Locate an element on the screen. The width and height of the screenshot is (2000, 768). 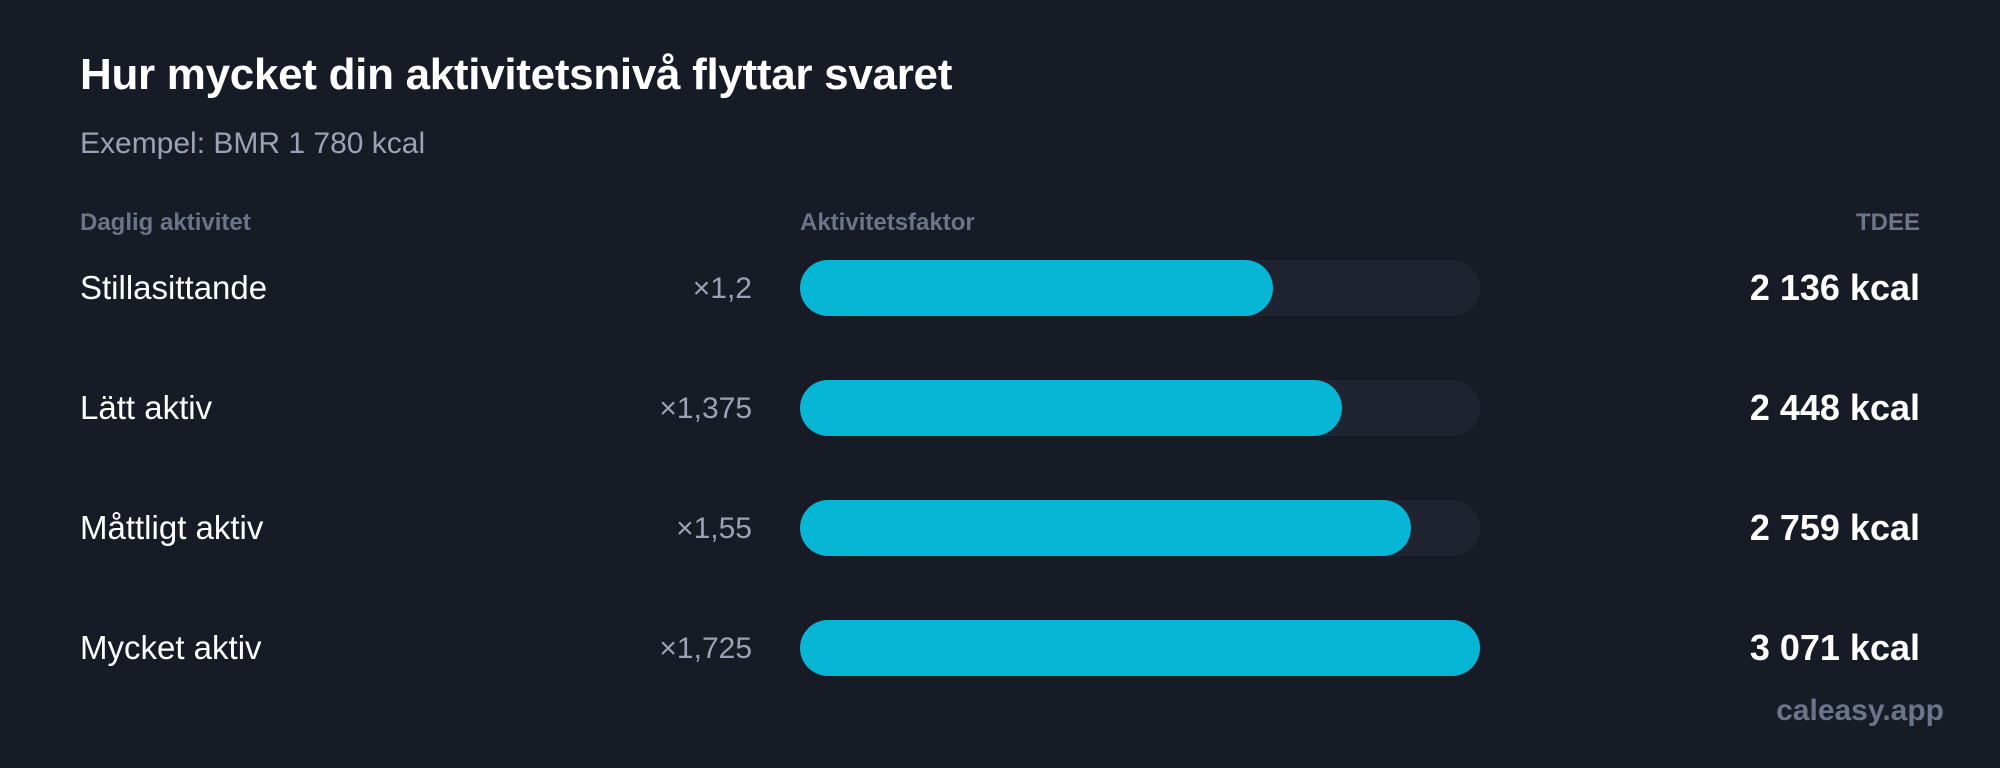
bar-row: Stillasittande ×1,2 2 136 kcal is located at coordinates (1000, 288).